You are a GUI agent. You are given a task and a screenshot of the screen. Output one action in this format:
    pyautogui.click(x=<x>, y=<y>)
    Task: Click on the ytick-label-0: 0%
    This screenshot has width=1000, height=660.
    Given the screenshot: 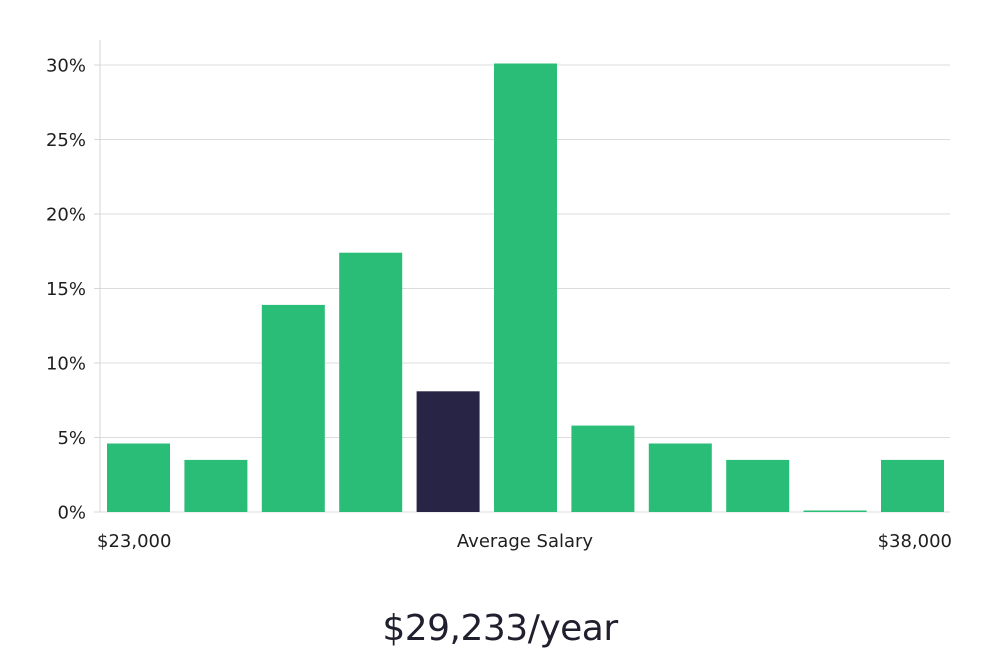 What is the action you would take?
    pyautogui.click(x=71, y=513)
    